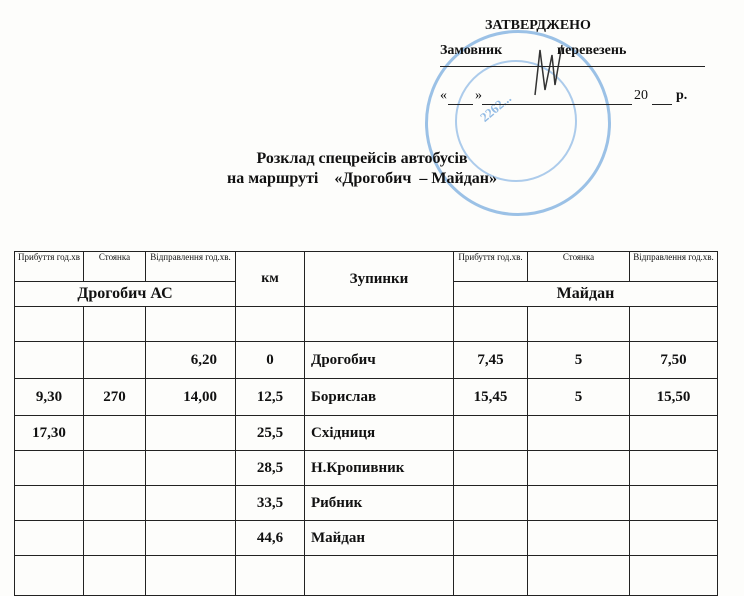  Describe the element at coordinates (379, 279) in the screenshot. I see `header-stops: Зупинки` at that location.